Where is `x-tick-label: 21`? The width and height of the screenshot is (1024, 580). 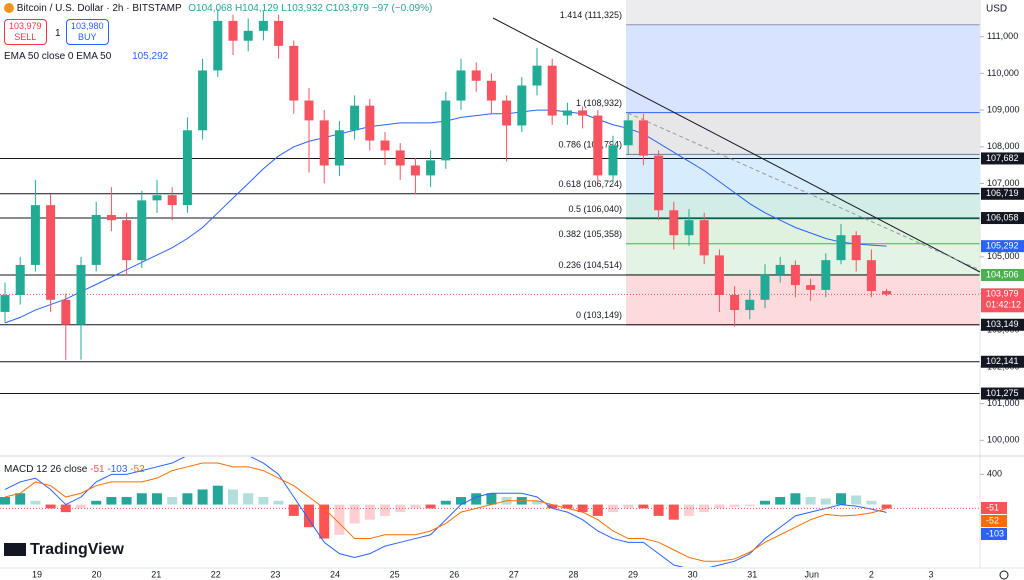 x-tick-label: 21 is located at coordinates (156, 574).